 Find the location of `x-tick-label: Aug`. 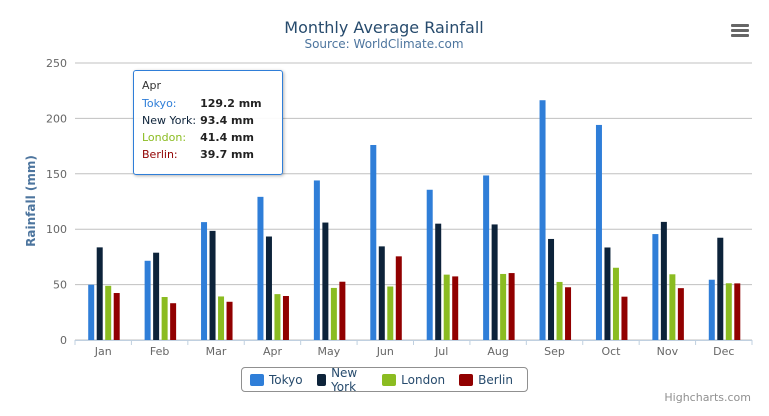

x-tick-label: Aug is located at coordinates (497, 351).